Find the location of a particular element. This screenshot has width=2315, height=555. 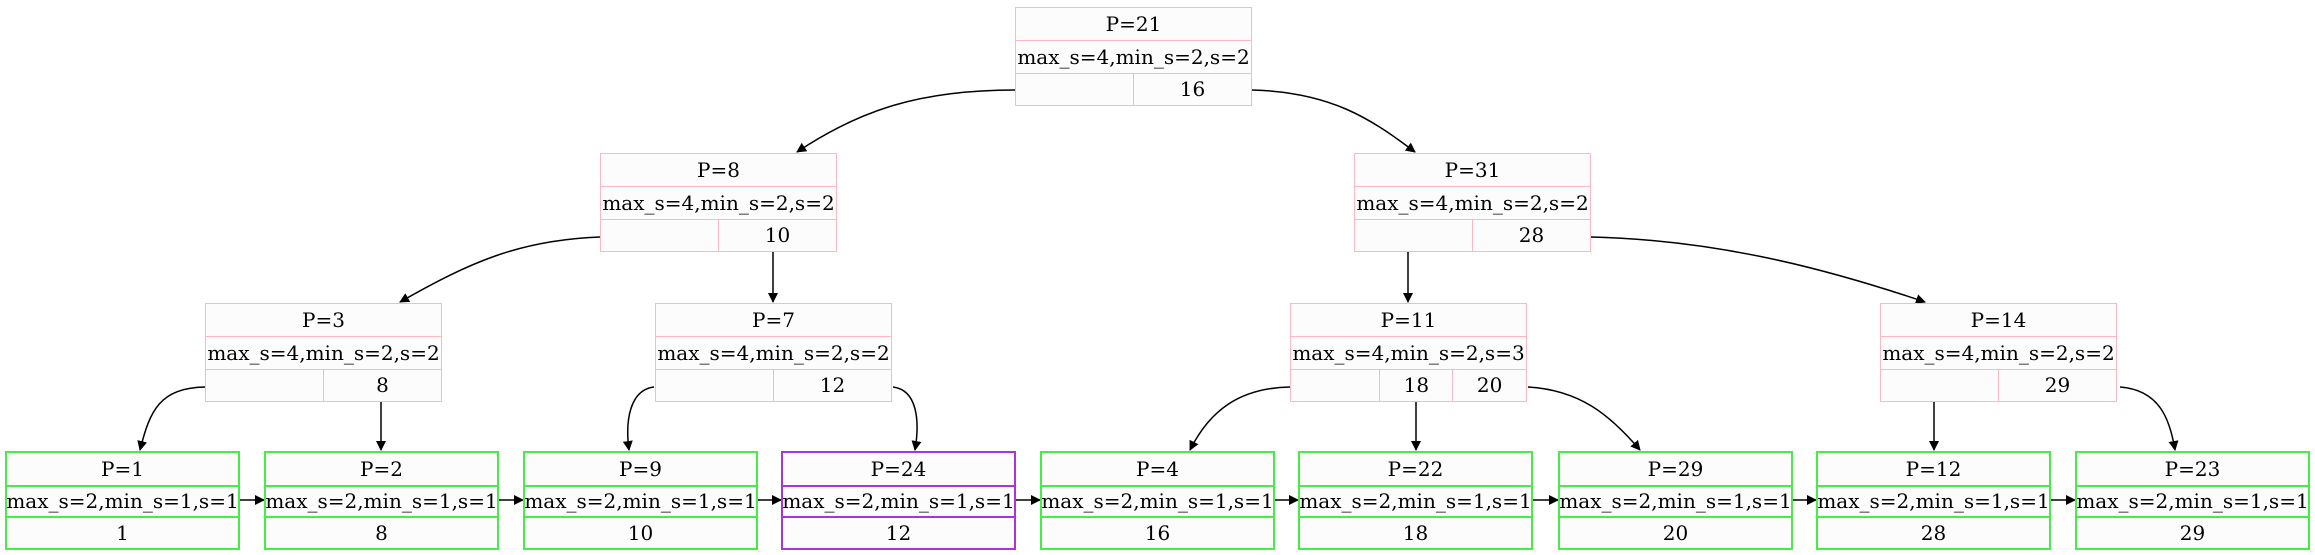

node-value: 8 is located at coordinates (381, 532).